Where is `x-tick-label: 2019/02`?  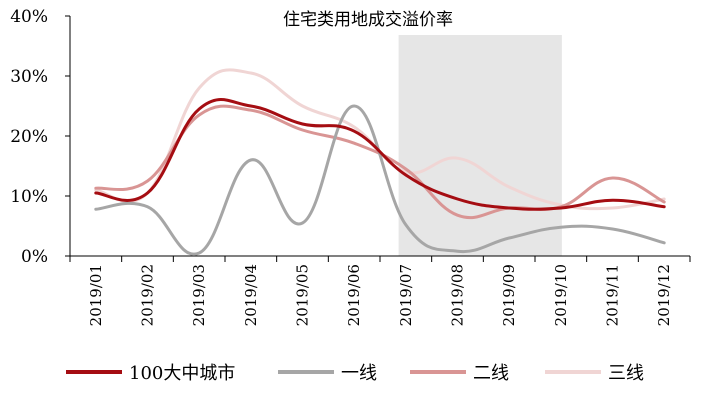
x-tick-label: 2019/02 is located at coordinates (148, 295).